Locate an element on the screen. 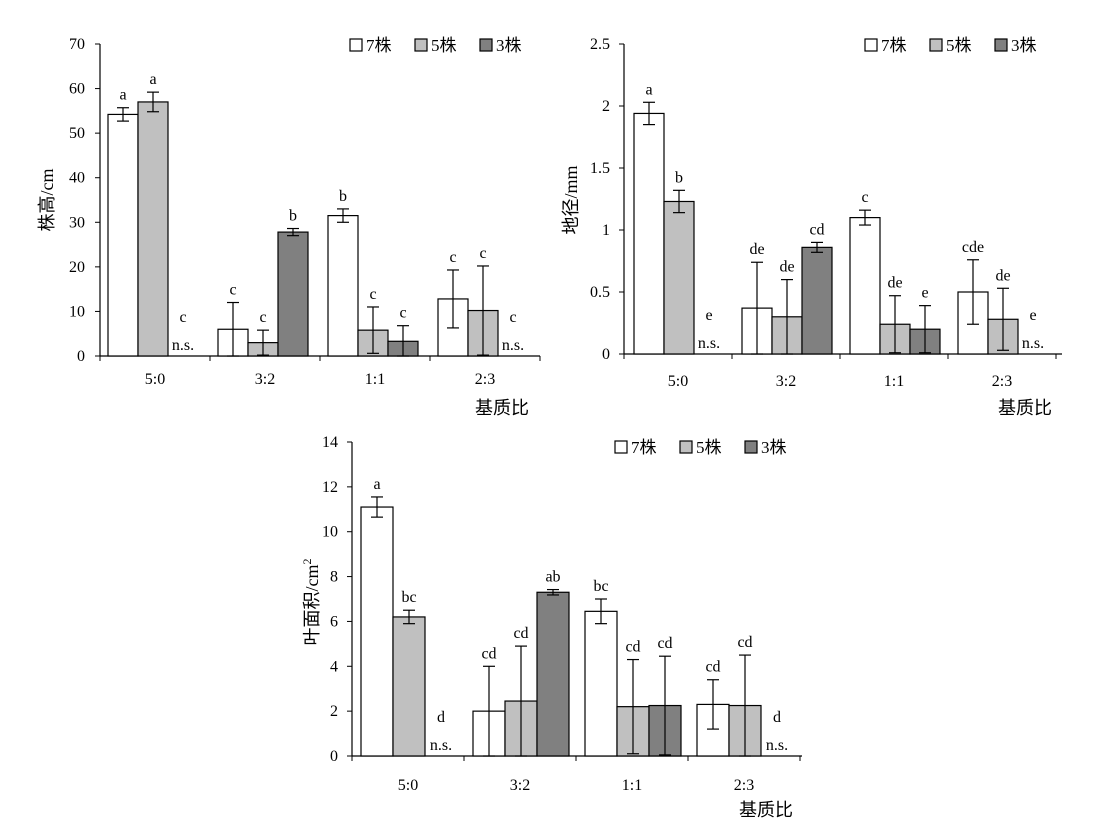 The width and height of the screenshot is (1119, 827). y-tick-label: 30 is located at coordinates (77, 222).